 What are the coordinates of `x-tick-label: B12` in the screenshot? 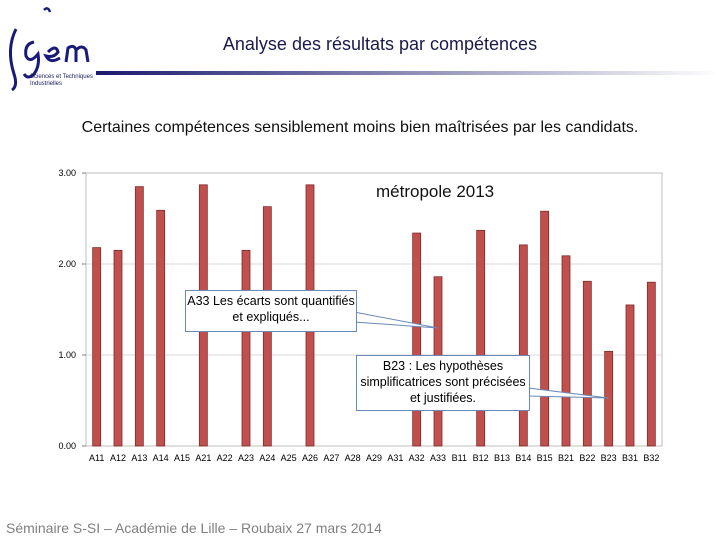 It's located at (481, 458).